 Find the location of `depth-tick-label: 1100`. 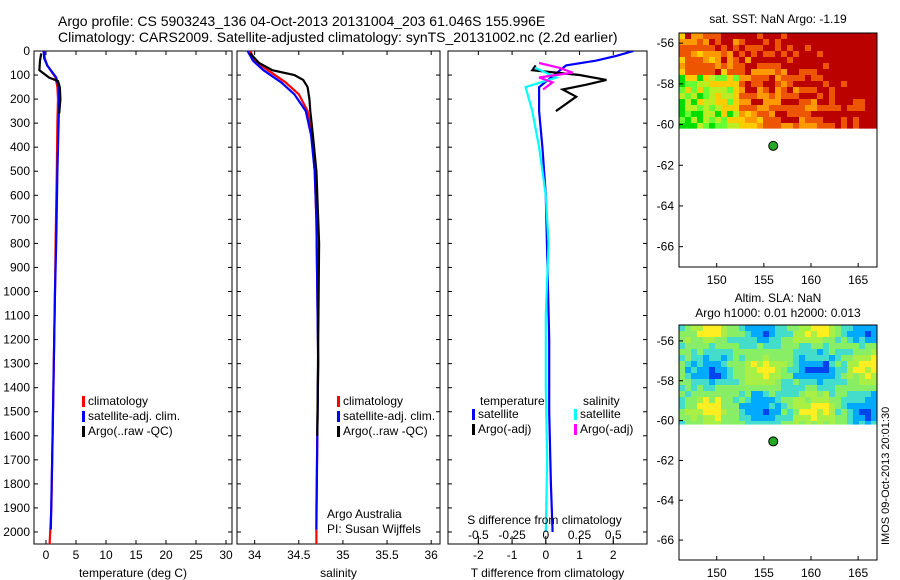

depth-tick-label: 1100 is located at coordinates (17, 316).